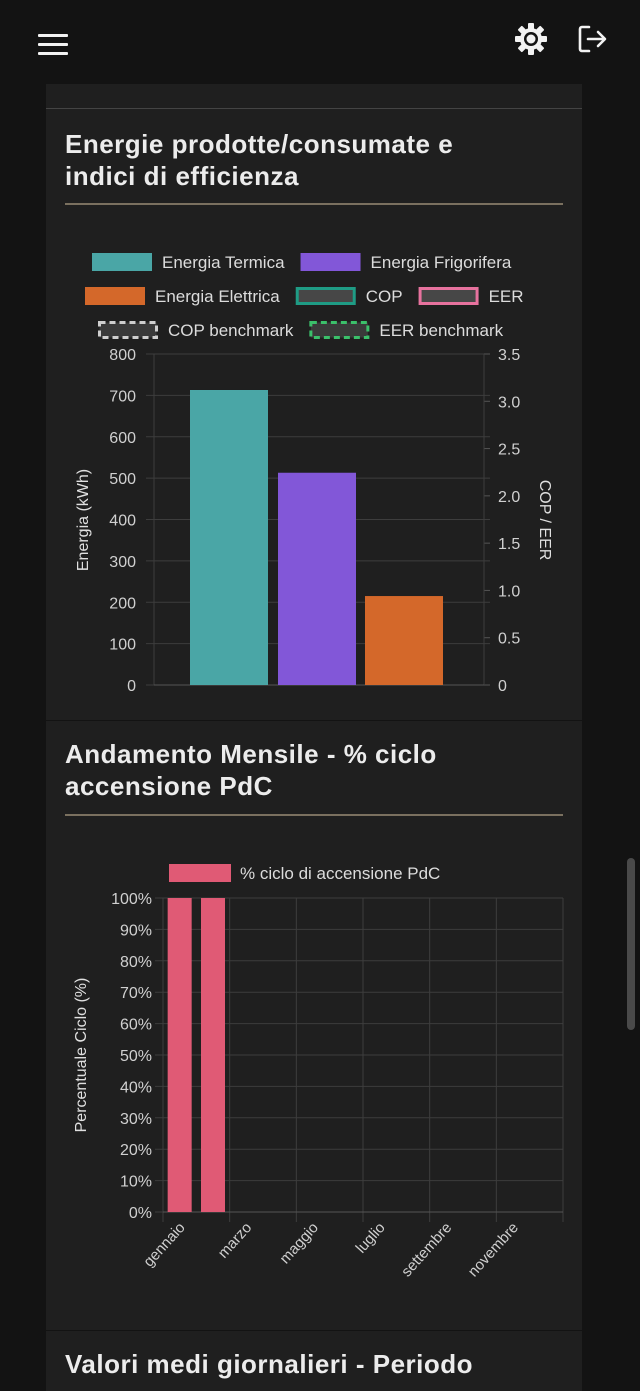 The image size is (640, 1391). I want to click on y-tick-label: 500, so click(122, 479).